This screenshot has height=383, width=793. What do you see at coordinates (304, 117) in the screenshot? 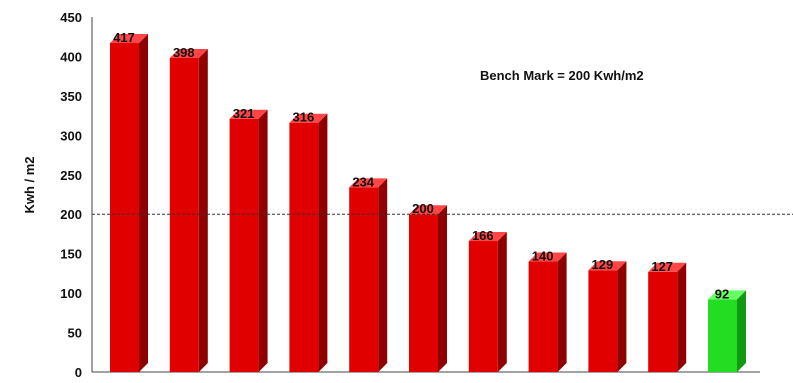
I see `data-label: 316` at bounding box center [304, 117].